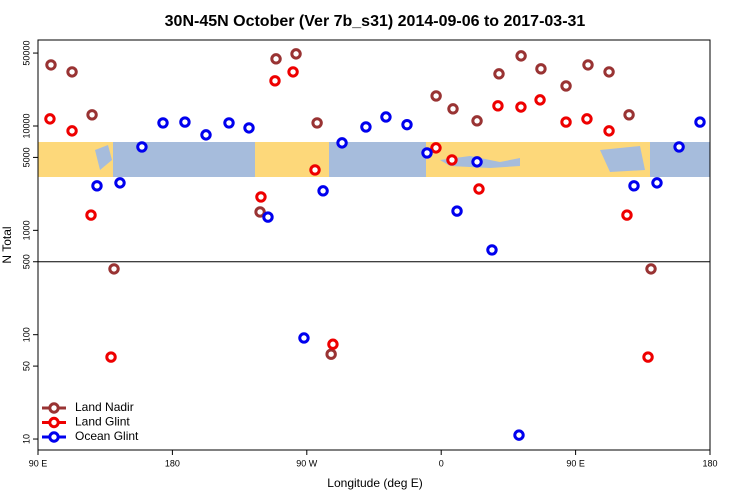 This screenshot has width=750, height=500. Describe the element at coordinates (441, 463) in the screenshot. I see `x-tick-label: 0` at that location.